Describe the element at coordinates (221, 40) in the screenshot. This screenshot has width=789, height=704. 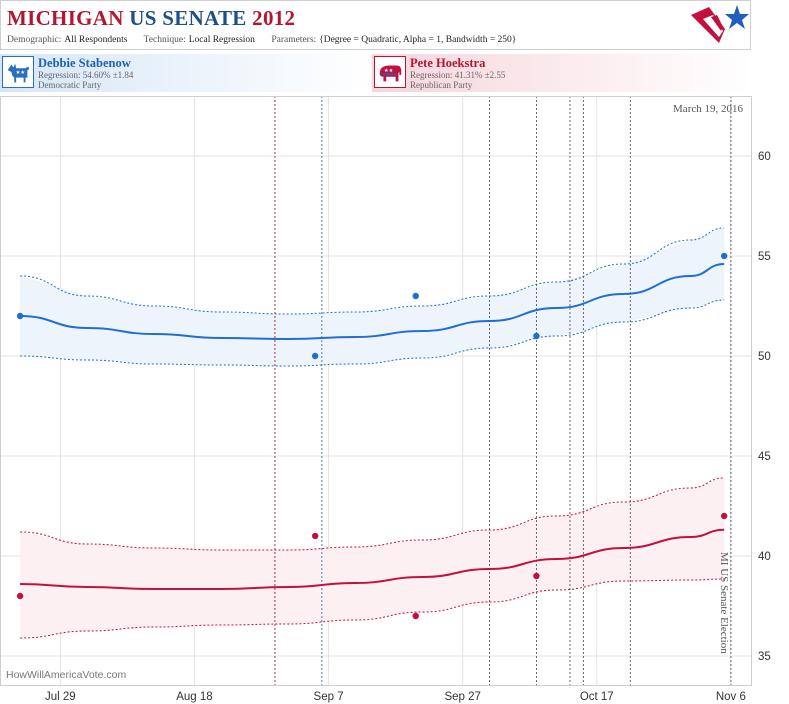
I see `technique-value: Local Regression` at that location.